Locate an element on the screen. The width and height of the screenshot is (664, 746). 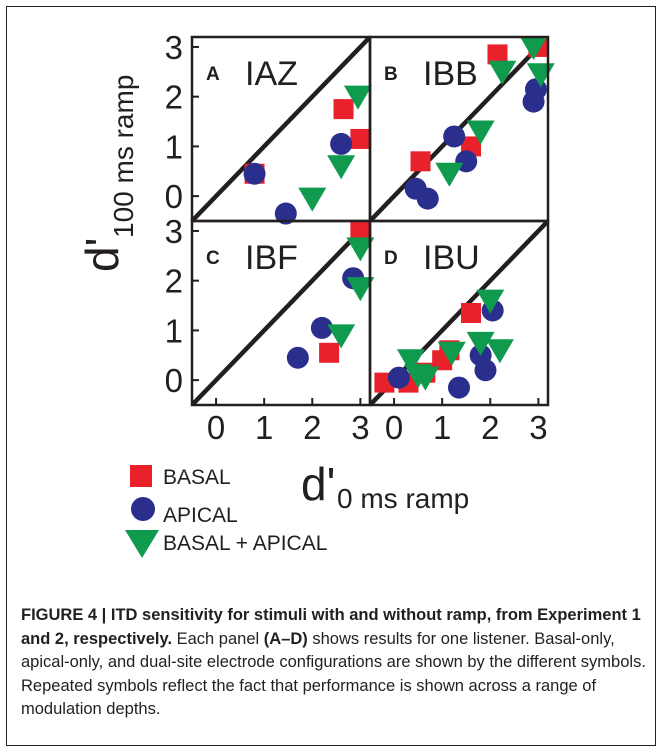
panel-b-letter: B is located at coordinates (391, 74).